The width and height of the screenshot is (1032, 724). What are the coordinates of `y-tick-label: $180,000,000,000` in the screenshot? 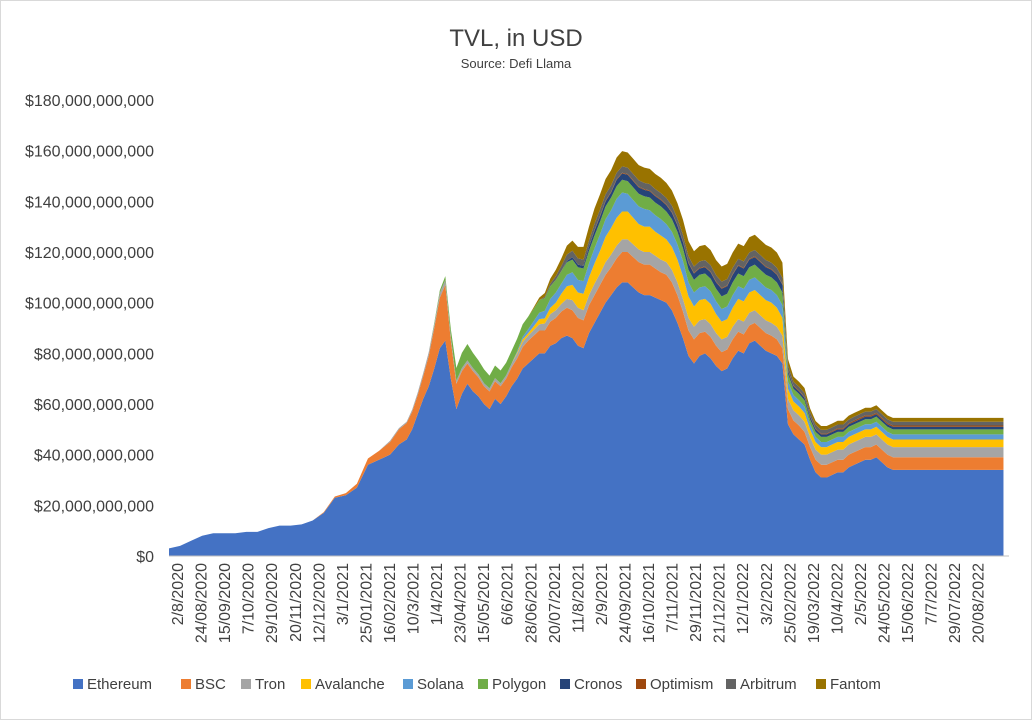 It's located at (89, 101).